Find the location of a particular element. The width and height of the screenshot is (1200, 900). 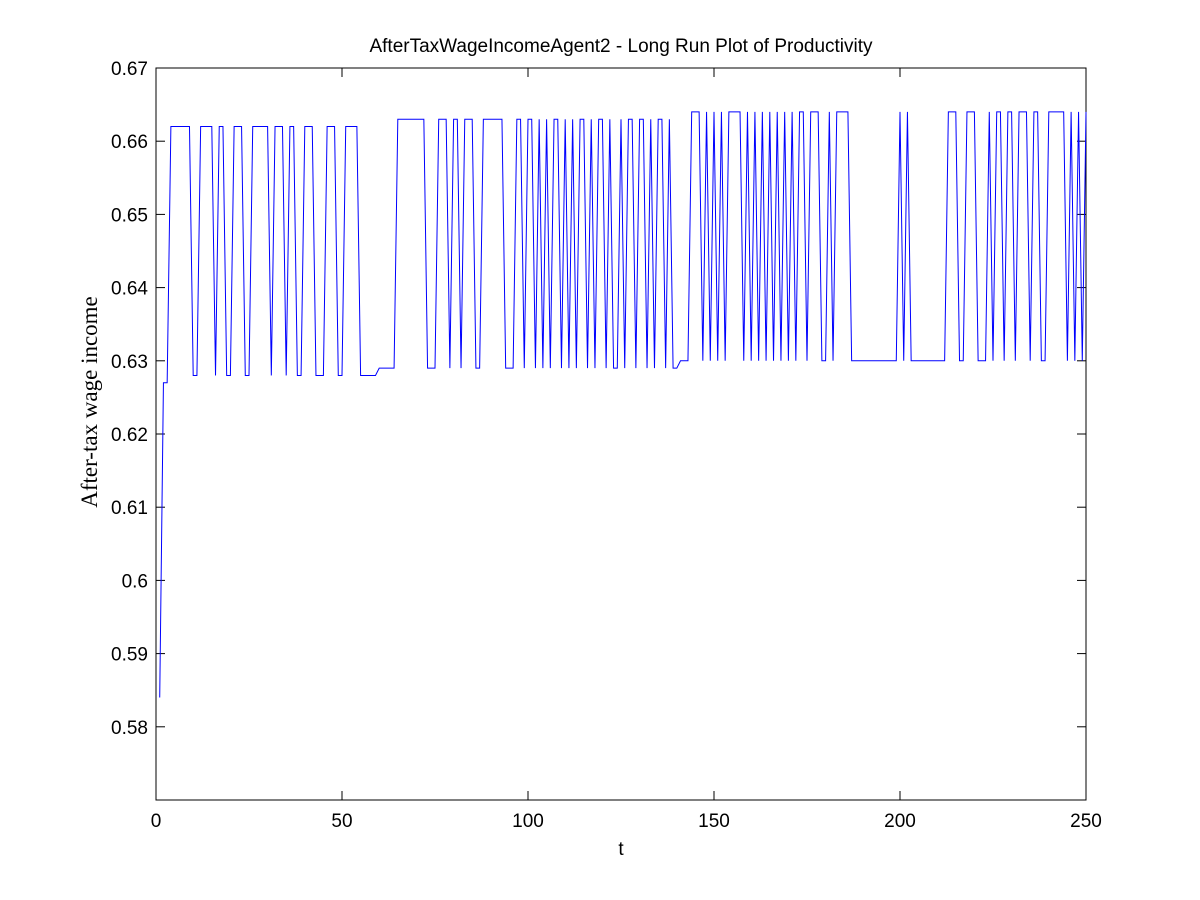

y-tick-label: 0.64 is located at coordinates (129, 289).